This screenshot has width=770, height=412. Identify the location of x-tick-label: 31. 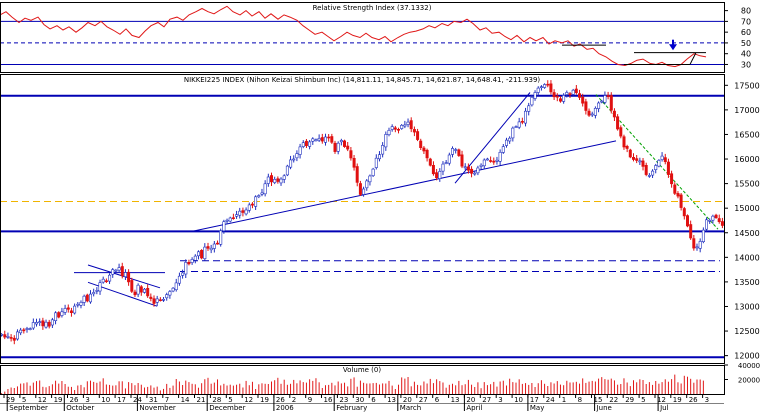
(153, 400).